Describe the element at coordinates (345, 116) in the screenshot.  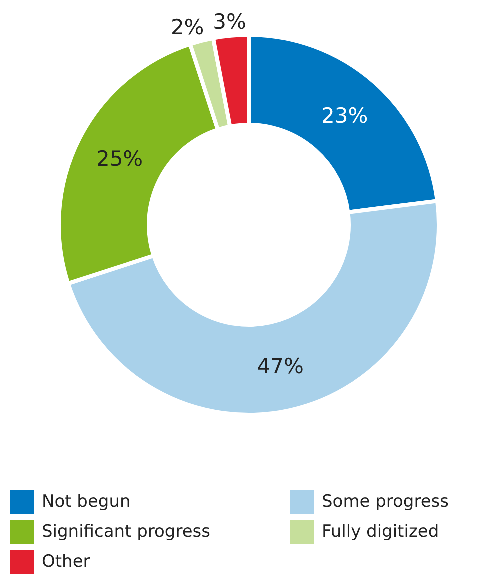
I see `data-label: 23%` at that location.